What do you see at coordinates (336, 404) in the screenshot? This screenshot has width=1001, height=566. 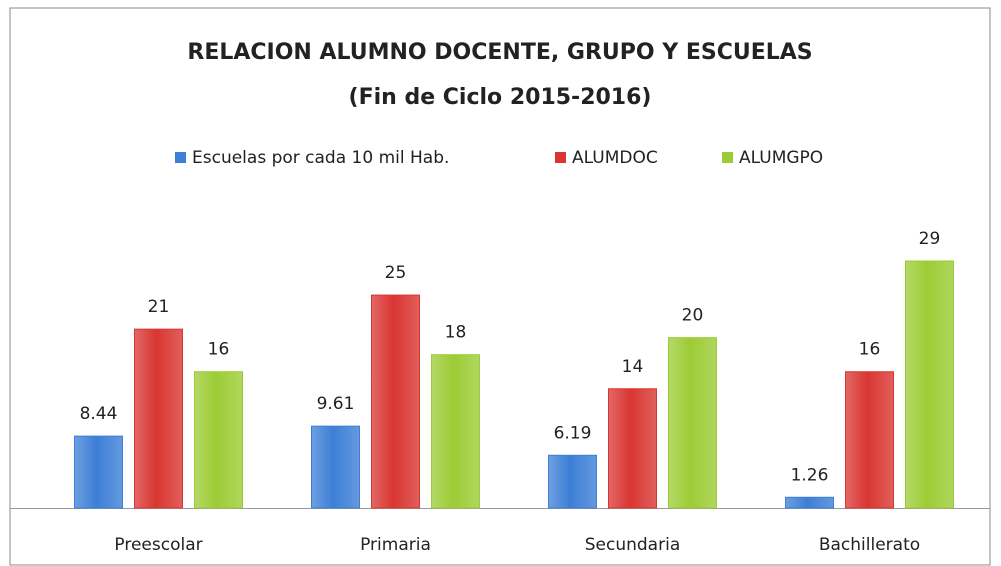 I see `data-label: 9.61` at bounding box center [336, 404].